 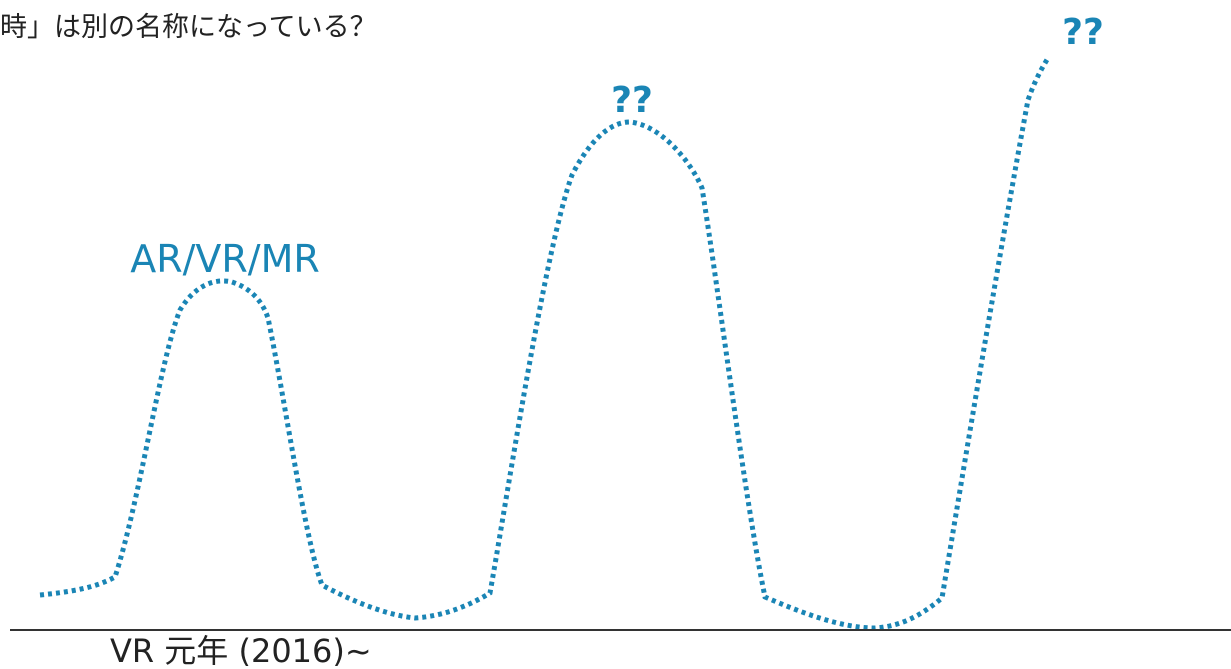 What do you see at coordinates (188, 27) in the screenshot?
I see `title: 時」は別の名称になっている？` at bounding box center [188, 27].